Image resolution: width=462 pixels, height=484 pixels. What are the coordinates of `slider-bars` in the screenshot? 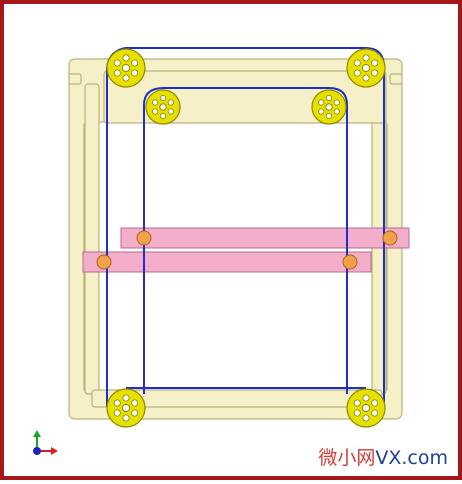 It's located at (246, 250).